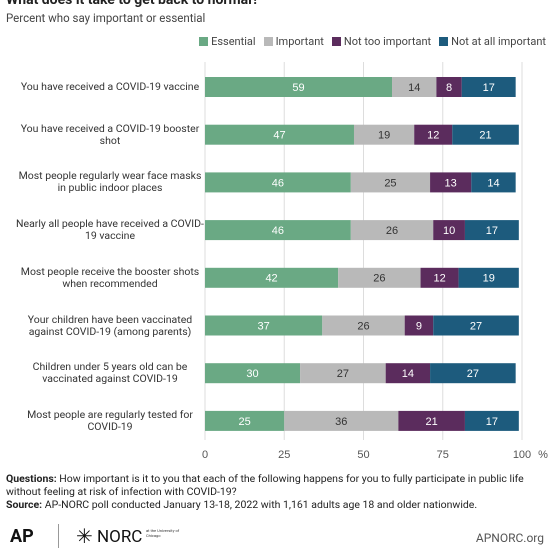 The image size is (550, 550). I want to click on x-tick-label: 50, so click(363, 455).